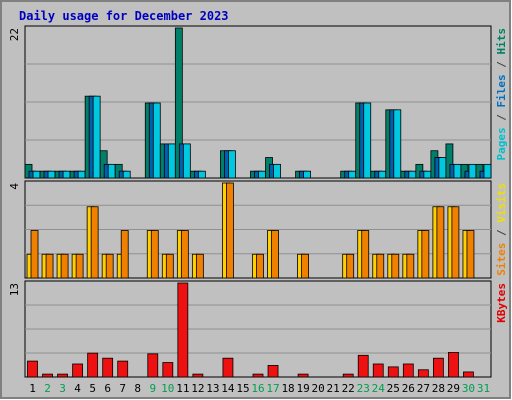  I want to click on day-label-8: 8, so click(137, 388).